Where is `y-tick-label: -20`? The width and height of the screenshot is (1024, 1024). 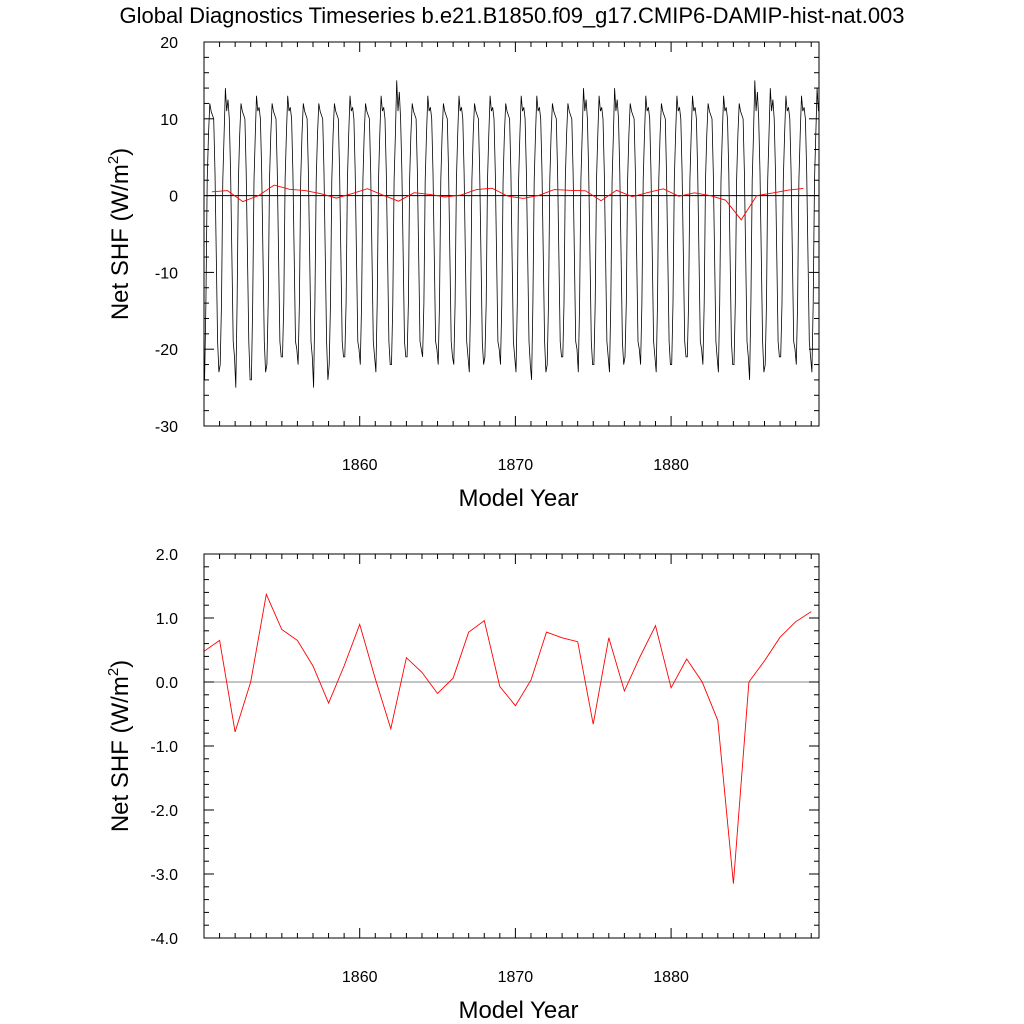 y-tick-label: -20 is located at coordinates (166, 350).